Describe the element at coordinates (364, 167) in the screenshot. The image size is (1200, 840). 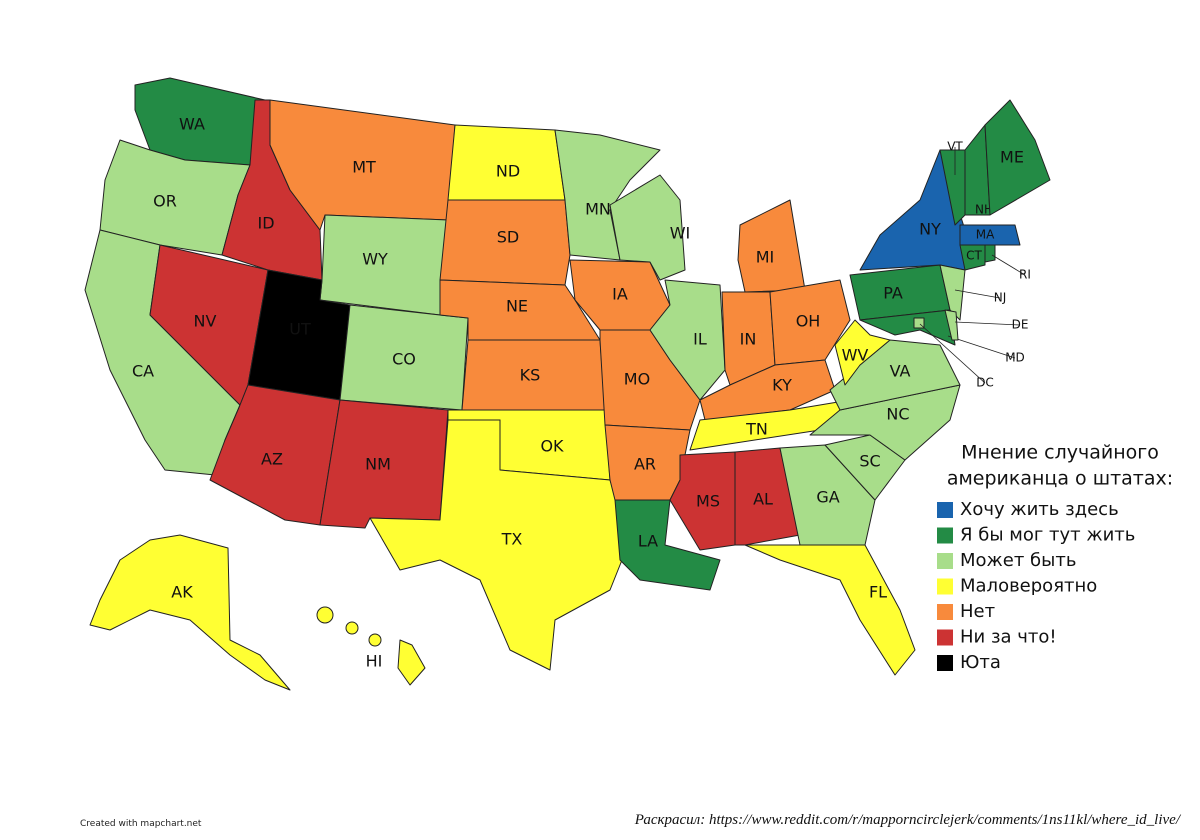
I see `state-label: MT` at that location.